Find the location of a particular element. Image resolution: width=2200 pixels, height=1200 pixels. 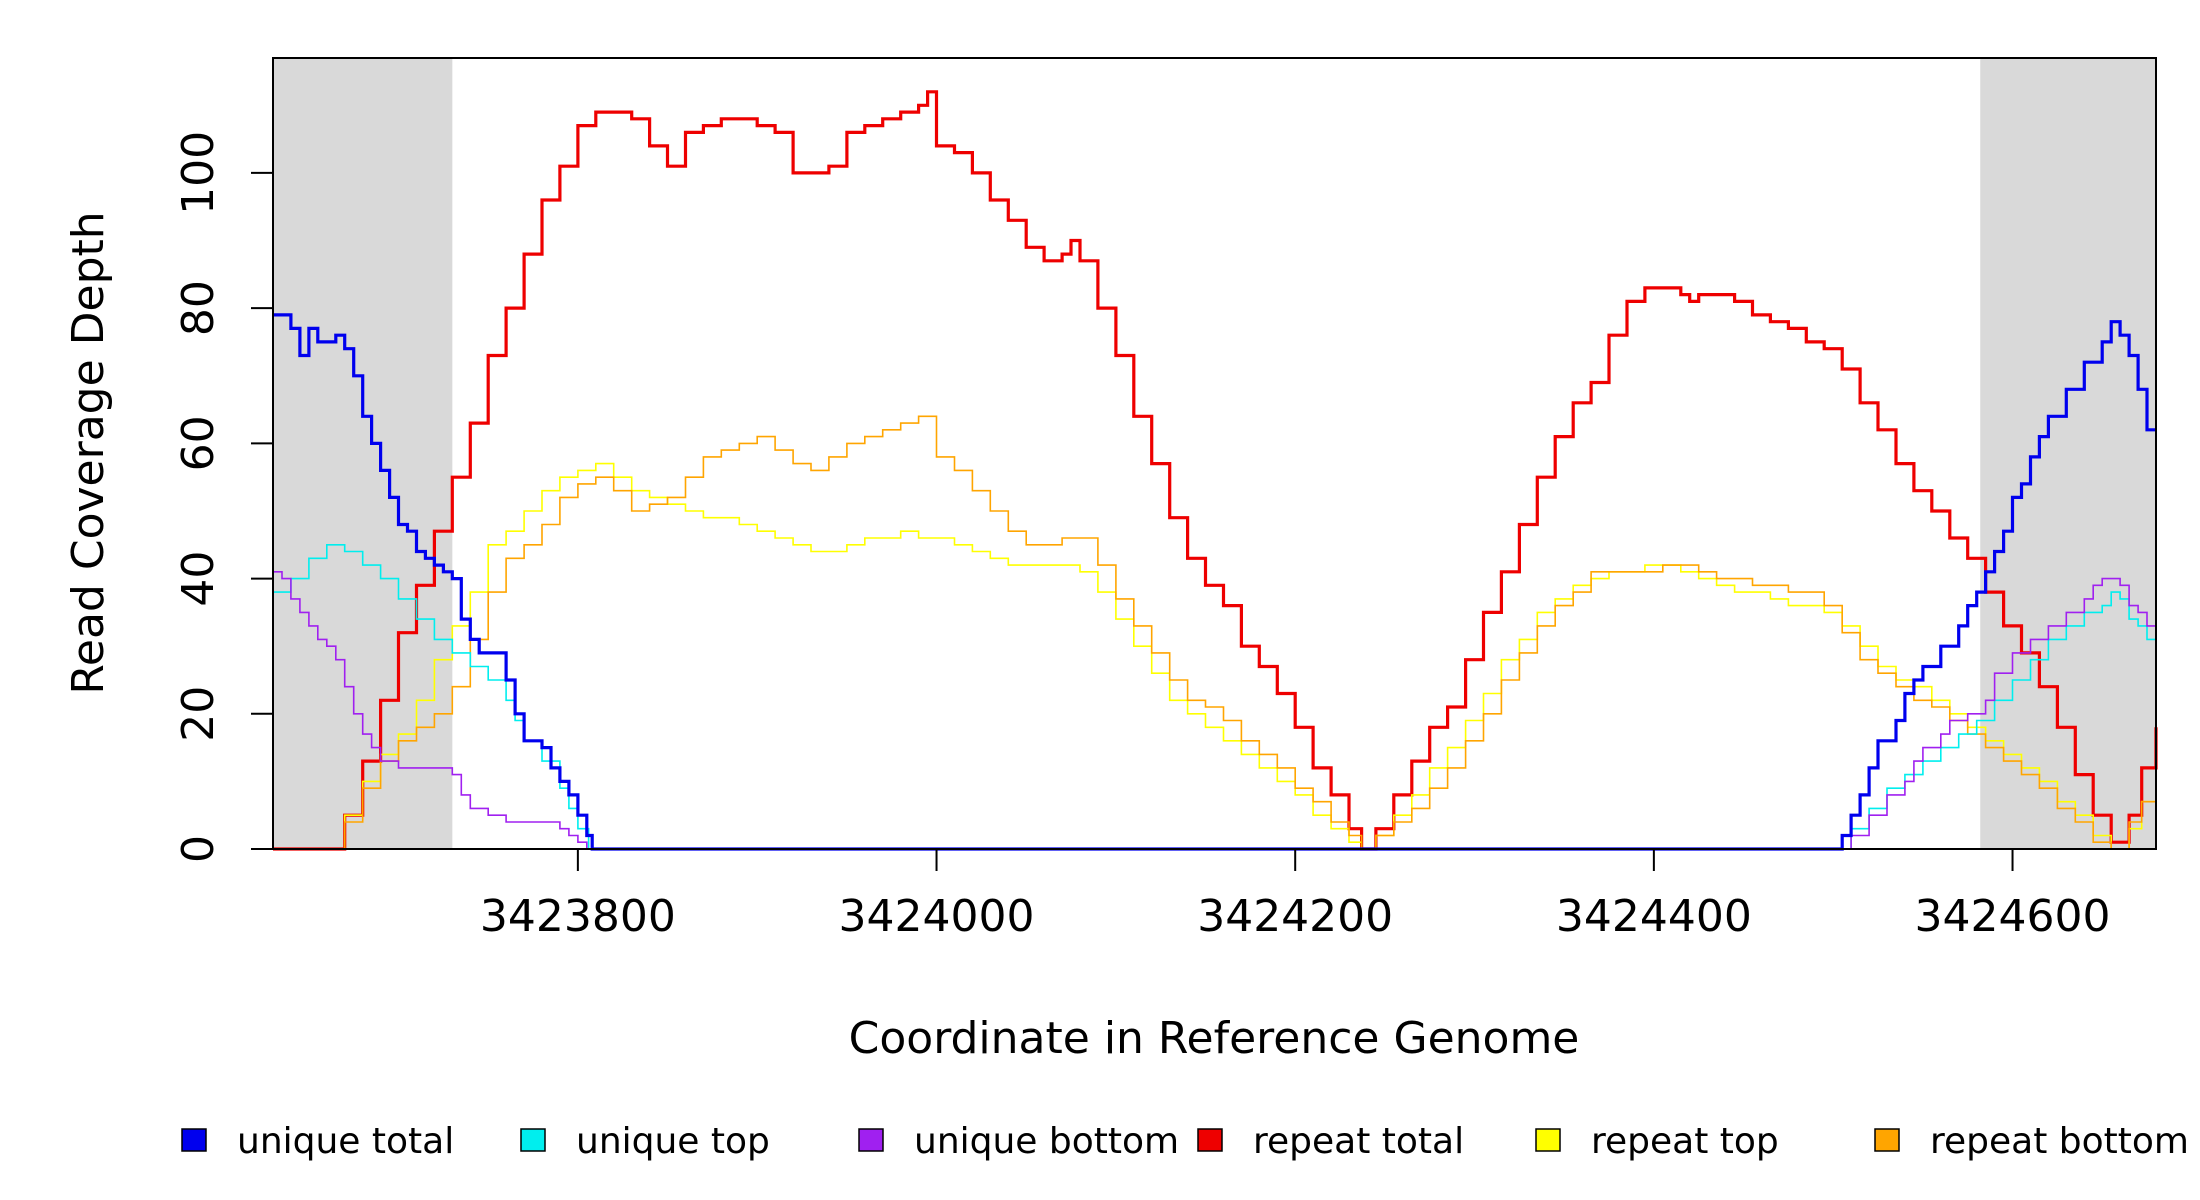

x-tick-label: 3424400 is located at coordinates (1654, 916).